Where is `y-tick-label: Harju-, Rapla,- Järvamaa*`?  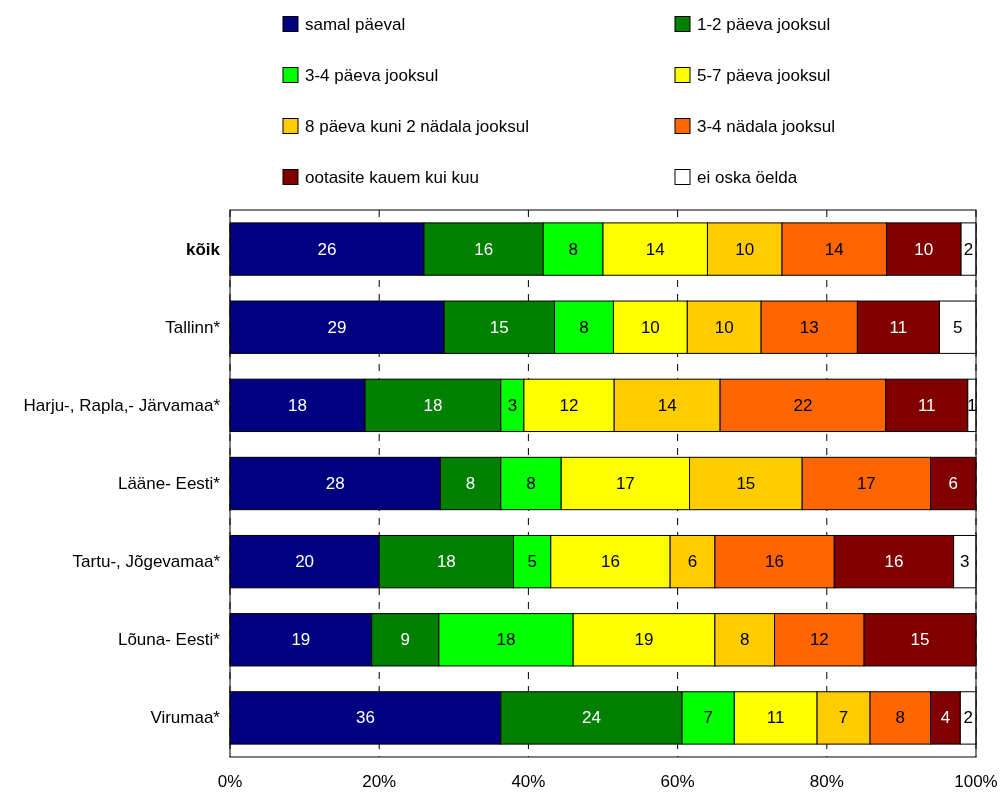
y-tick-label: Harju-, Rapla,- Järvamaa* is located at coordinates (122, 405).